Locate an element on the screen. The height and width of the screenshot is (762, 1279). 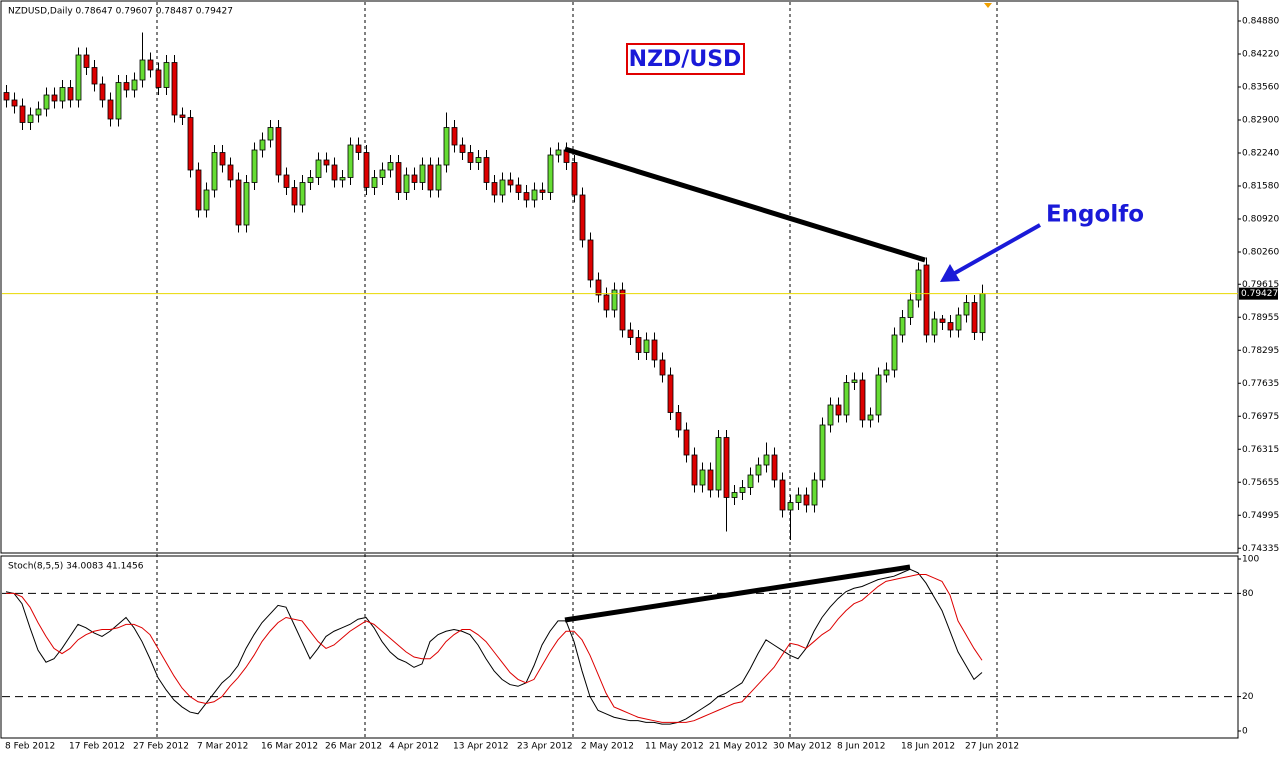
x-tick-label: 8 Jun 2012 is located at coordinates (861, 747).